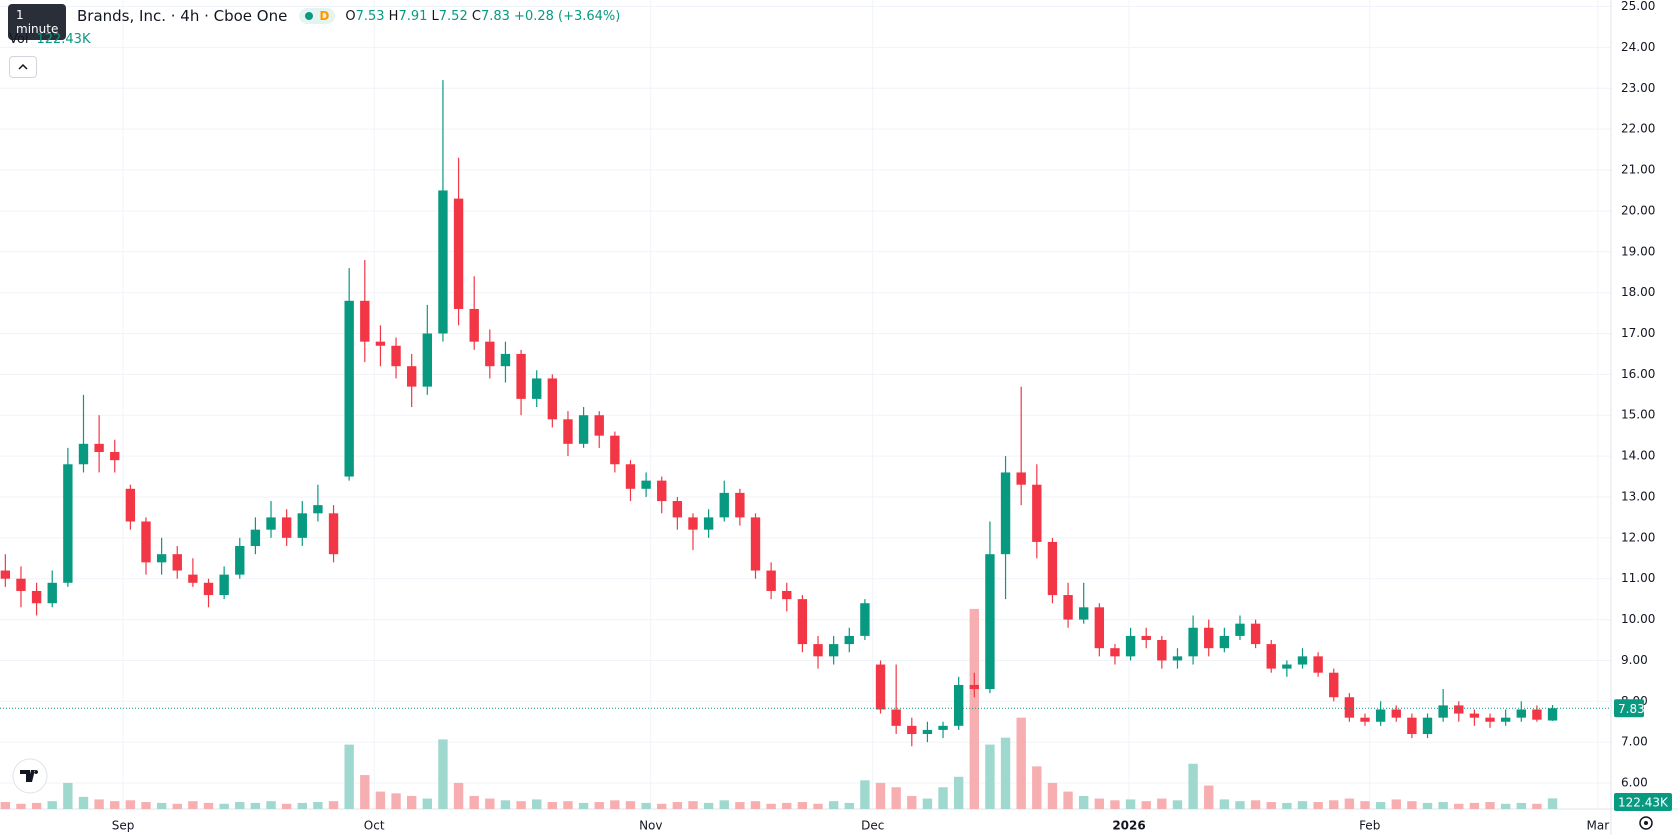 This screenshot has width=1678, height=835. What do you see at coordinates (123, 826) in the screenshot?
I see `x-tick-label: Sep` at bounding box center [123, 826].